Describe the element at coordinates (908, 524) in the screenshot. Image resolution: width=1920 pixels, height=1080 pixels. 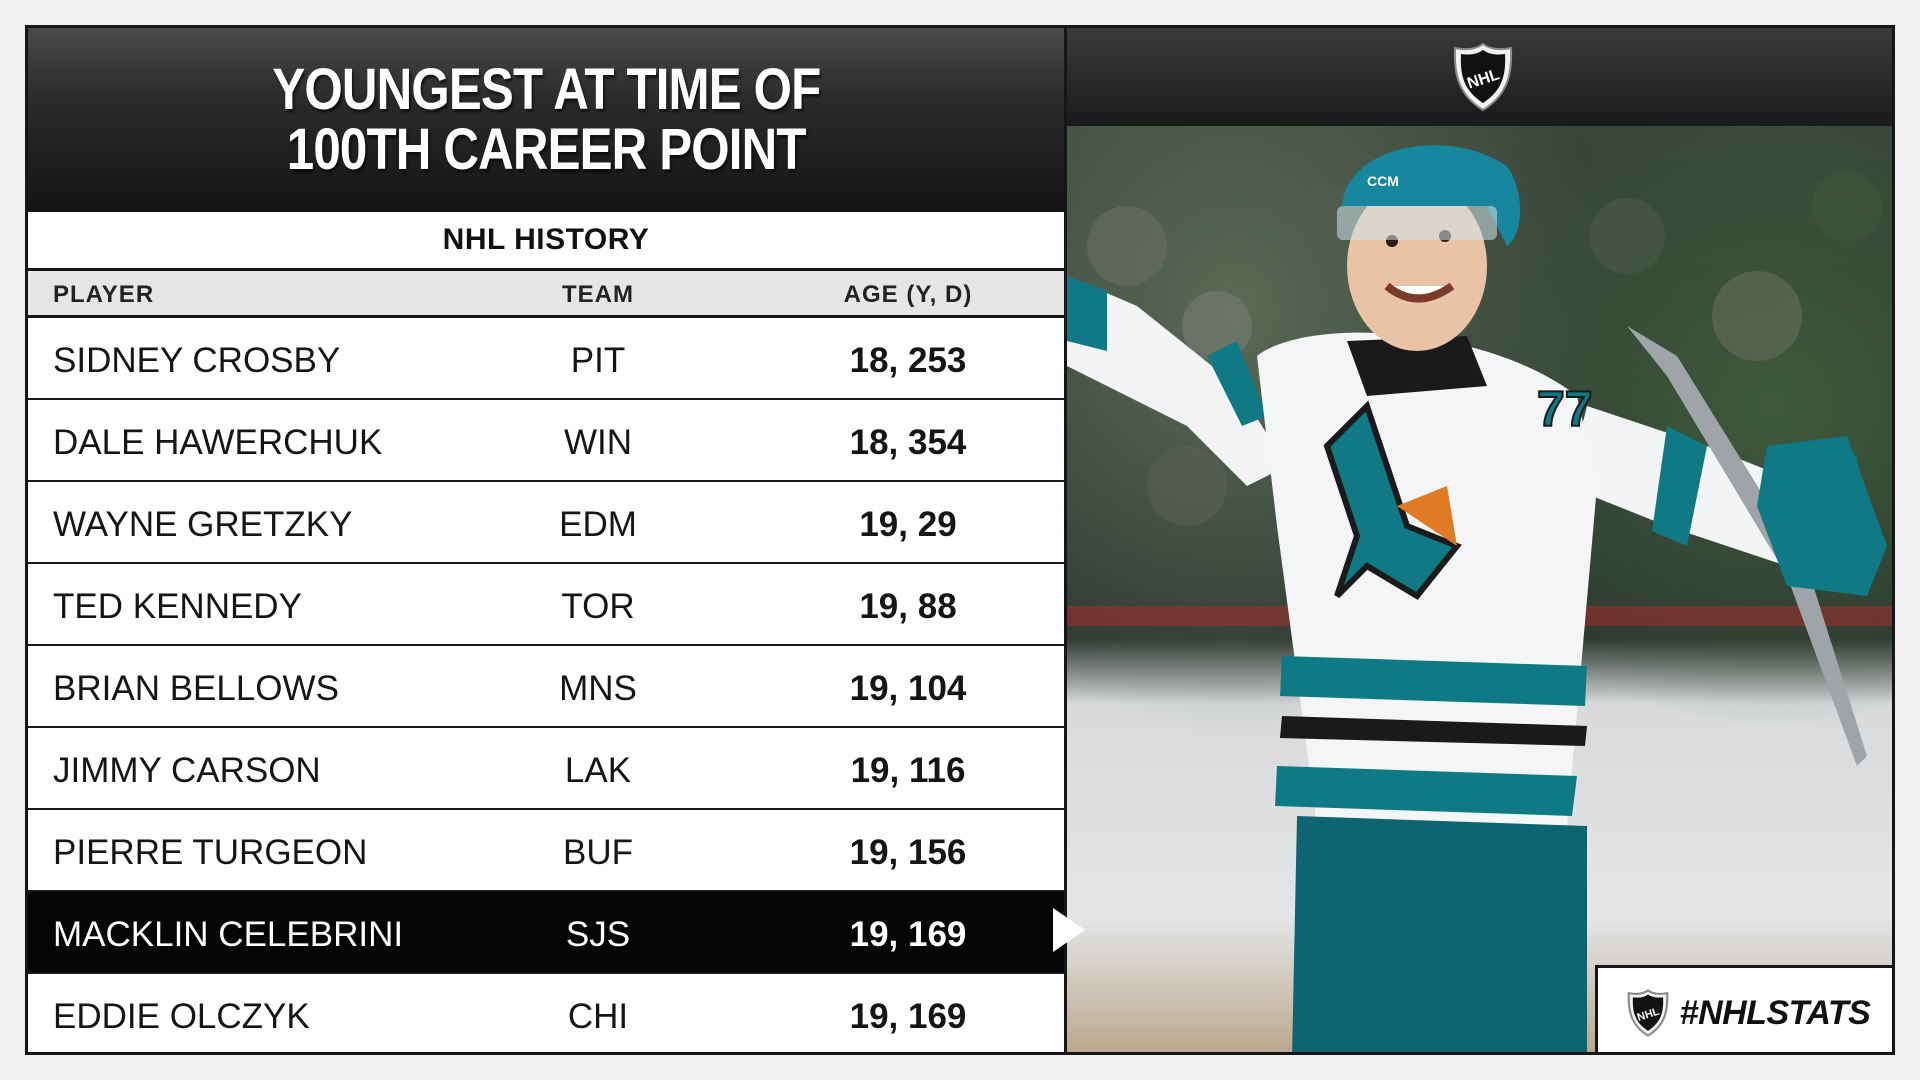
I see `cell-age: 19, 29` at that location.